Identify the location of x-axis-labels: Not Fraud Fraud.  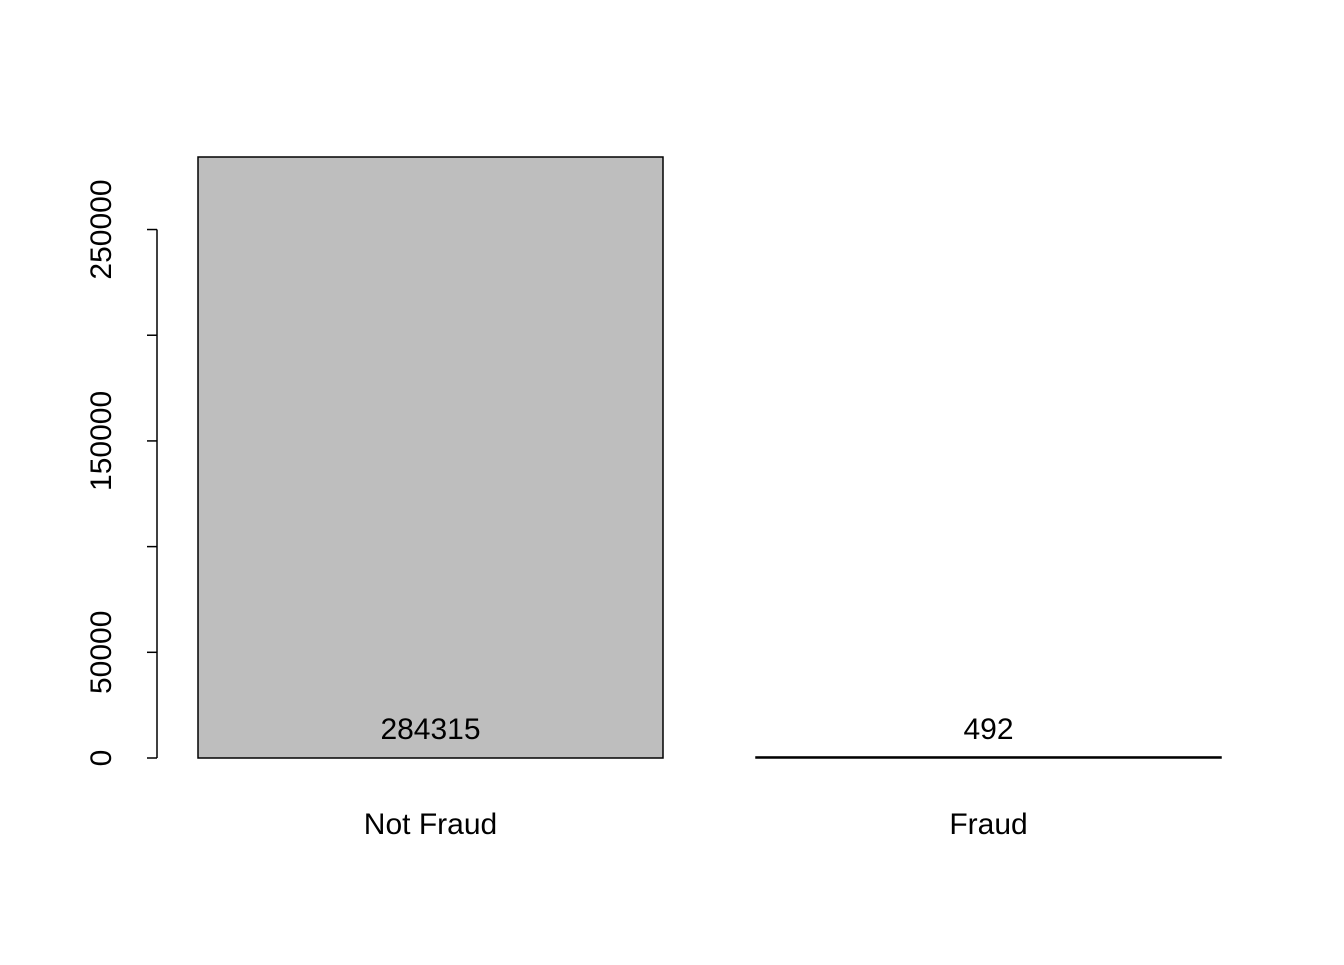
(696, 824).